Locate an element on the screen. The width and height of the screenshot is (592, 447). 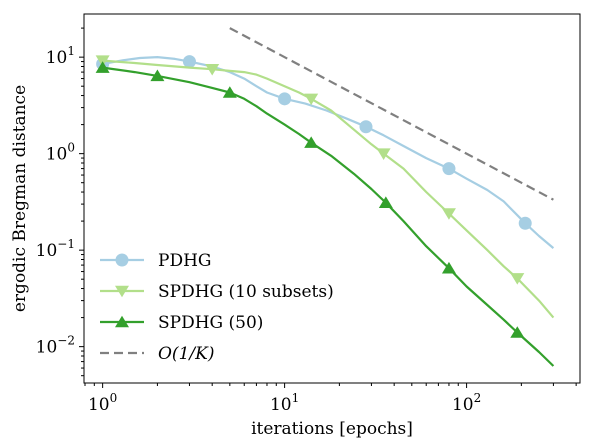
y-tick-label-0: 10⁻² is located at coordinates (55, 346).